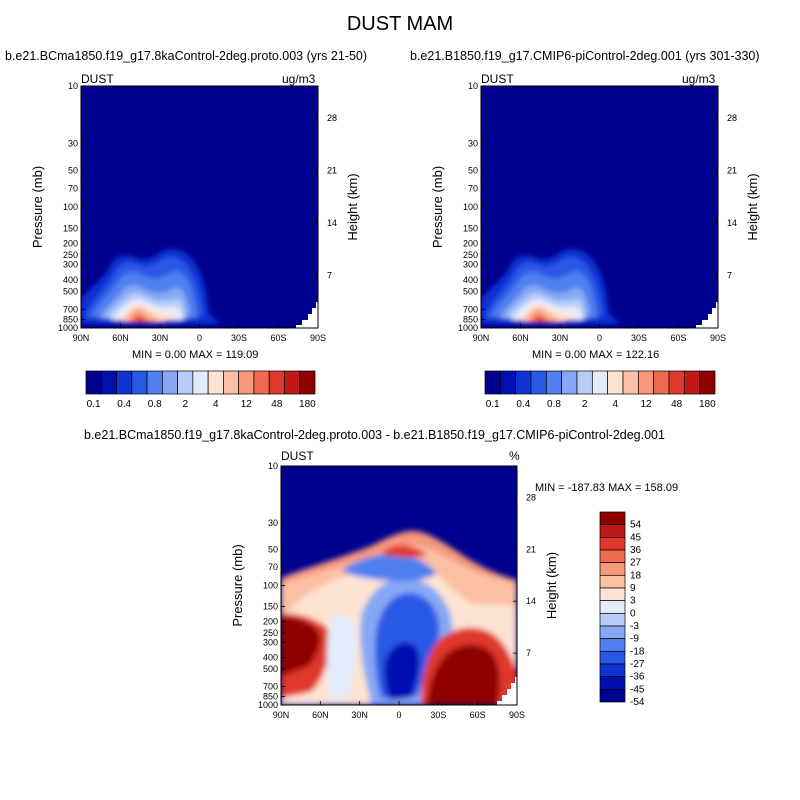 The width and height of the screenshot is (800, 800). What do you see at coordinates (514, 456) in the screenshot?
I see `diff-units-label: %` at bounding box center [514, 456].